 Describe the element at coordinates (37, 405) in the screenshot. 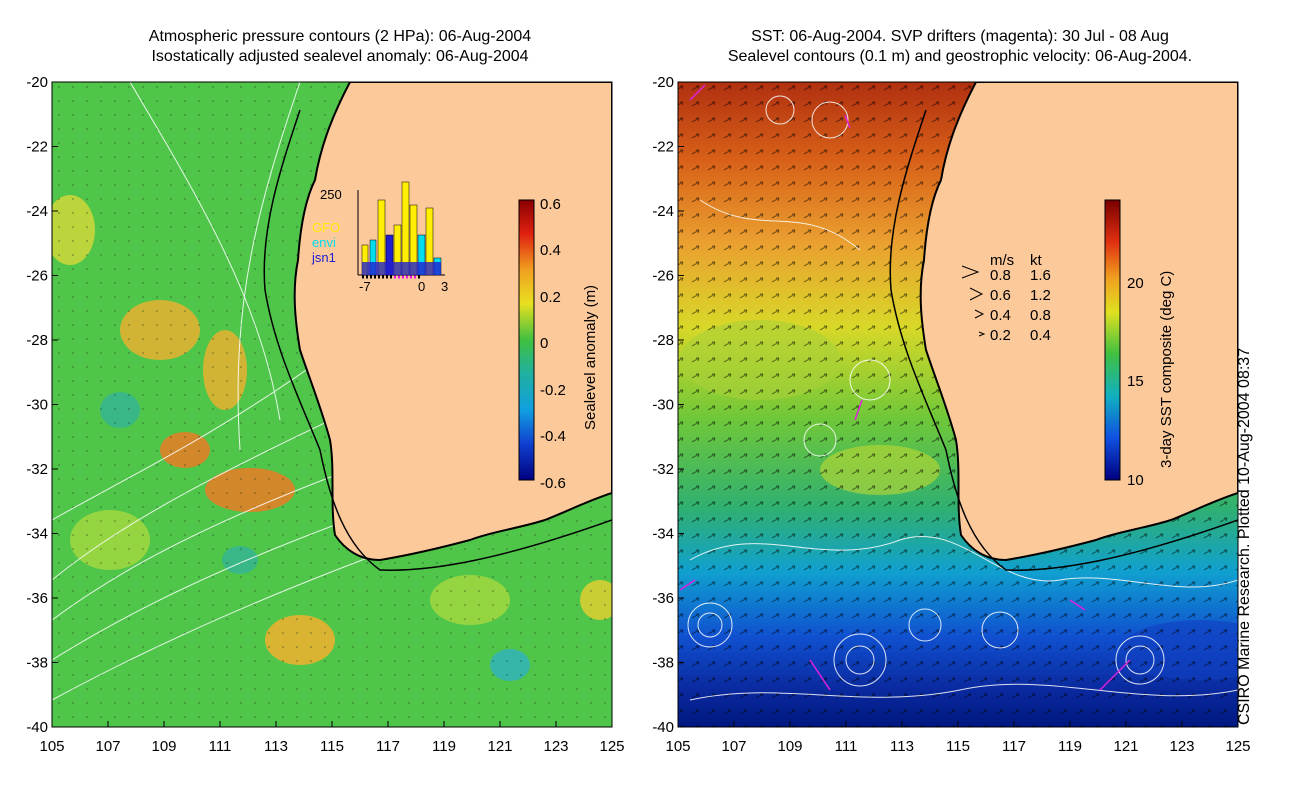

I see `left-lat-tick-label: -30` at that location.